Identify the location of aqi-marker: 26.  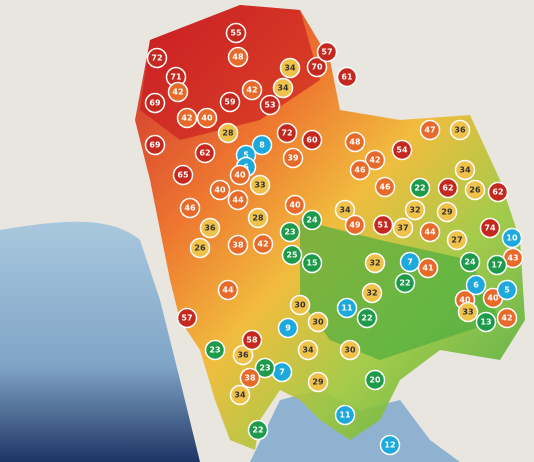
(200, 248).